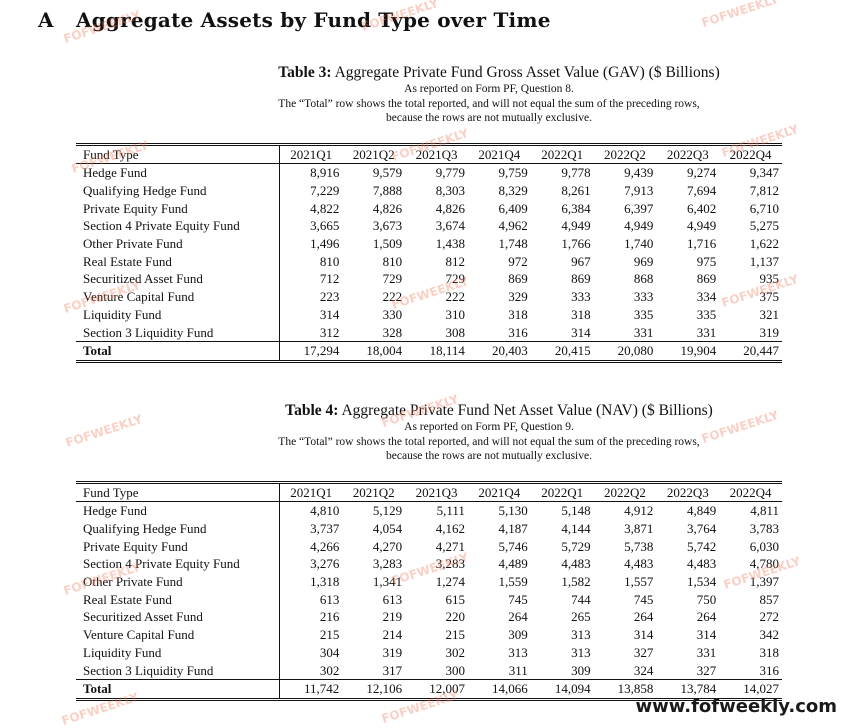  Describe the element at coordinates (576, 528) in the screenshot. I see `cell-value: 4,144` at that location.